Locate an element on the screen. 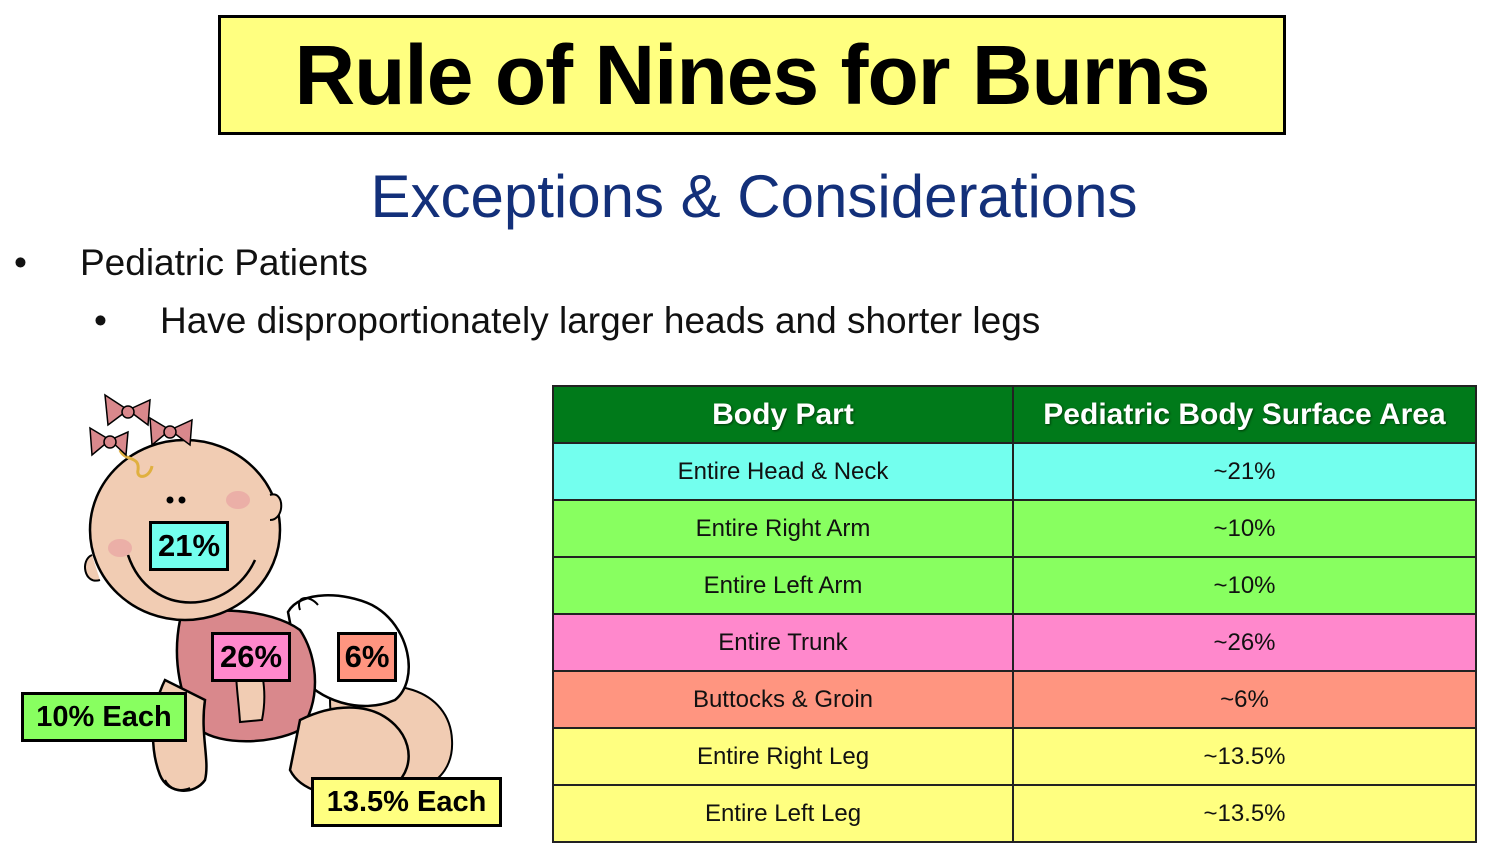 The width and height of the screenshot is (1500, 852). table-row: Entire Left Leg ~13.5% is located at coordinates (1014, 813).